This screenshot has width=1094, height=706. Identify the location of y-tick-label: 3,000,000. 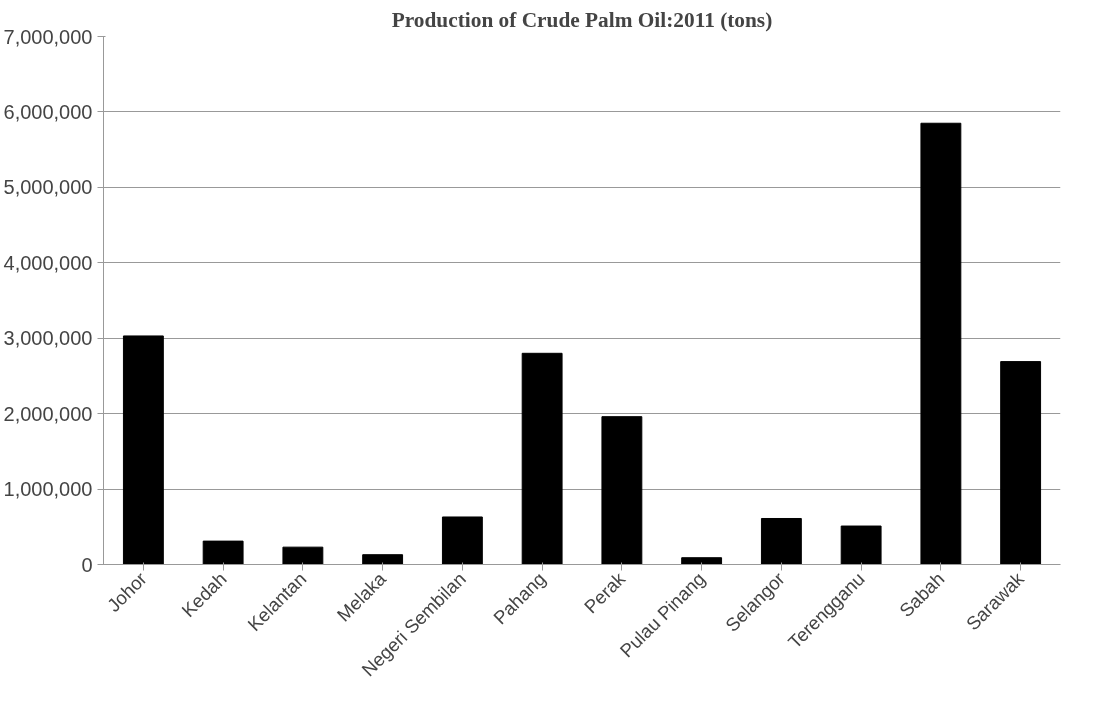
(48, 338).